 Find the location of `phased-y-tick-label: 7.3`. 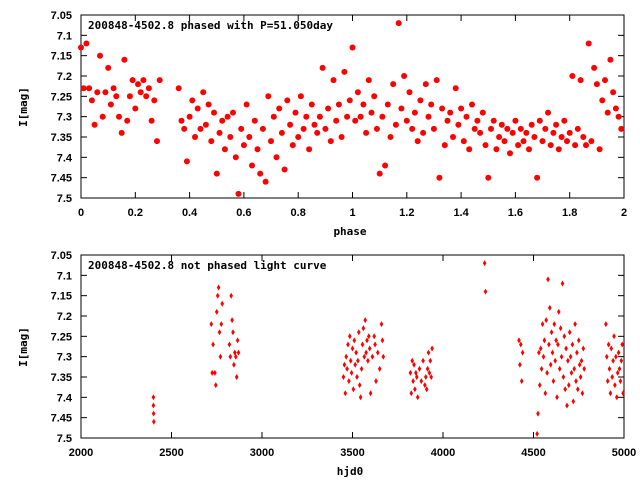

phased-y-tick-label: 7.3 is located at coordinates (64, 118).